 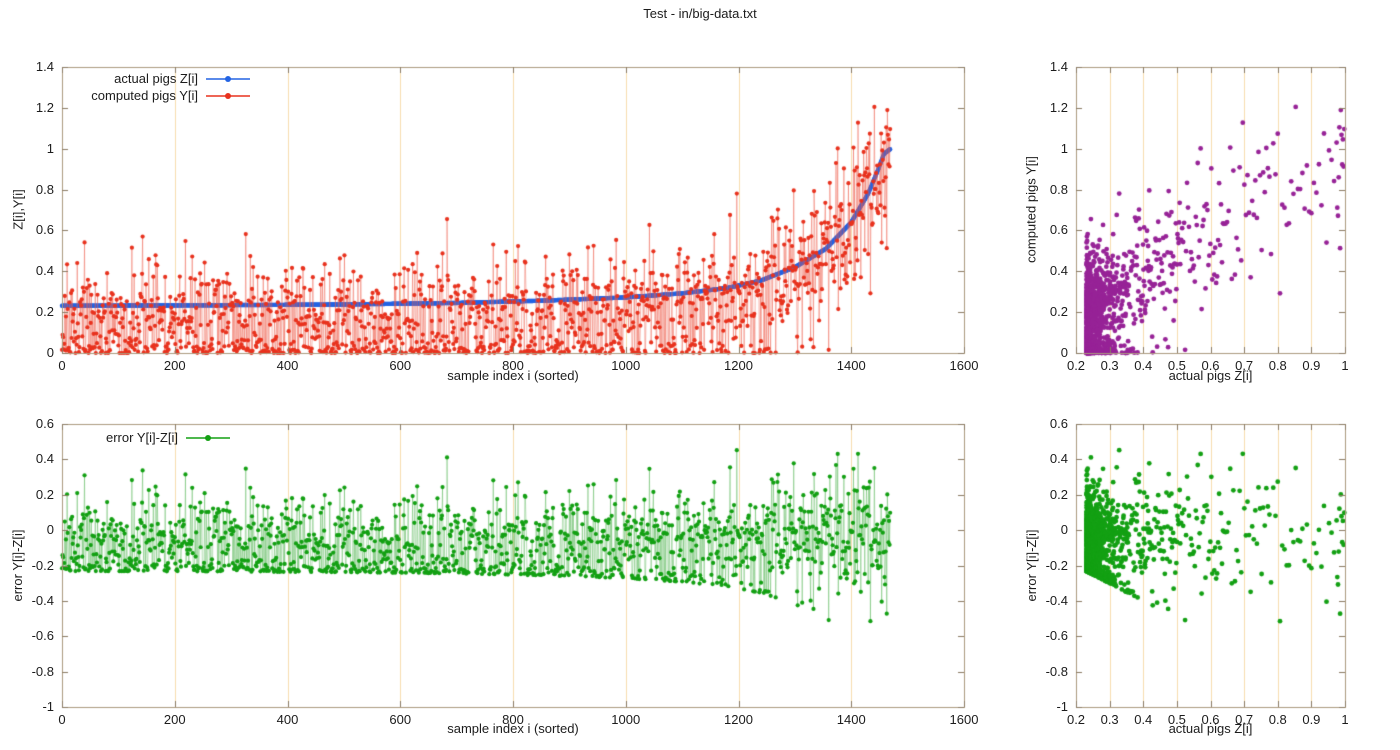 I want to click on legend-item-computed-pigs: computed pigs Y[i], so click(x=135, y=95).